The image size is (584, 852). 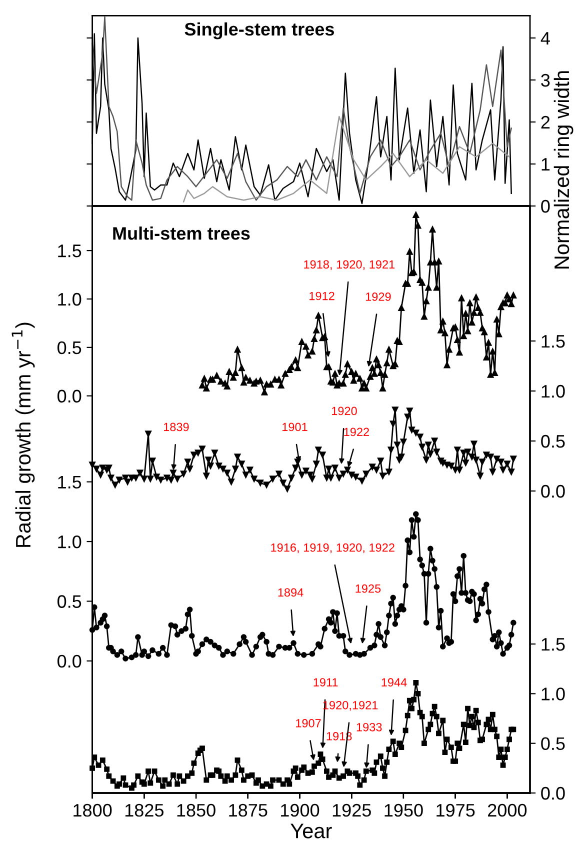 What do you see at coordinates (326, 682) in the screenshot?
I see `annotation: 1911` at bounding box center [326, 682].